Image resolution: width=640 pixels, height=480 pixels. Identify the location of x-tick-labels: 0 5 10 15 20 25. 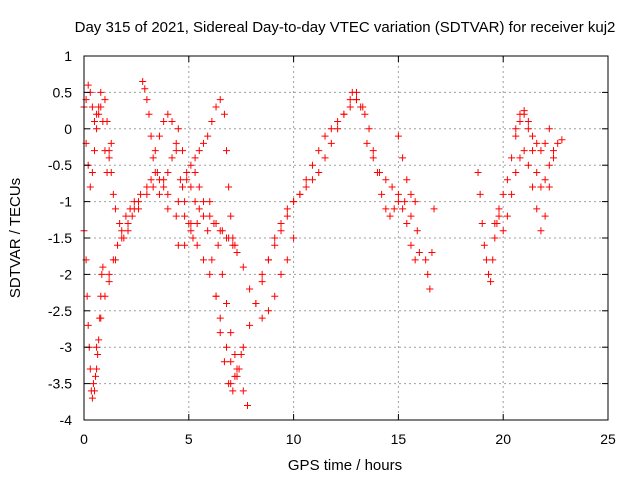
(348, 439).